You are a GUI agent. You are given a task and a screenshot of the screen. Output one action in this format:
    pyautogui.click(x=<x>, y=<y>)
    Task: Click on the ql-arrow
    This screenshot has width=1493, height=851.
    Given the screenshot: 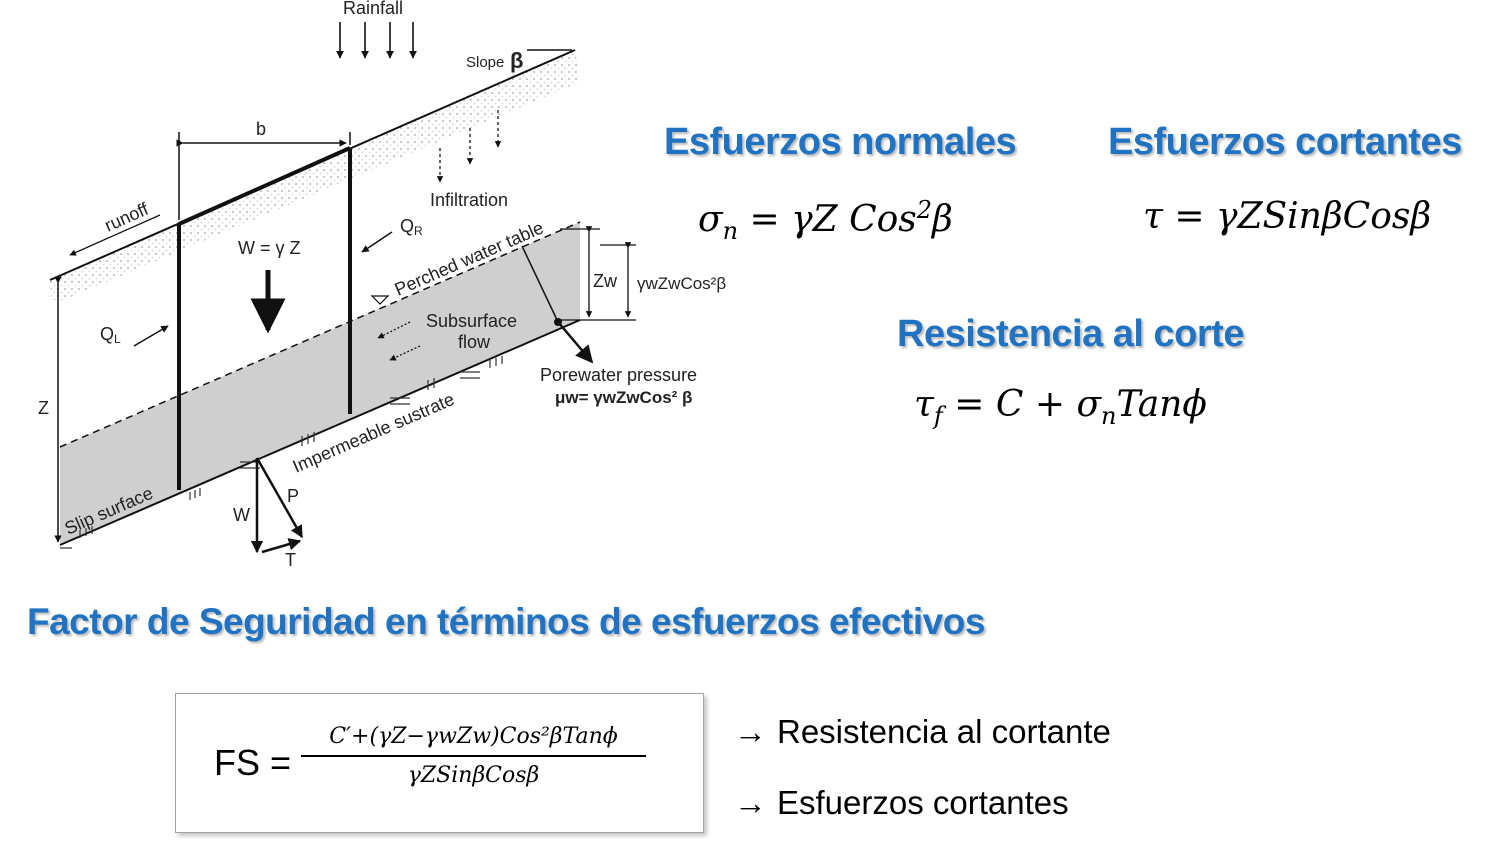 What is the action you would take?
    pyautogui.click(x=151, y=336)
    